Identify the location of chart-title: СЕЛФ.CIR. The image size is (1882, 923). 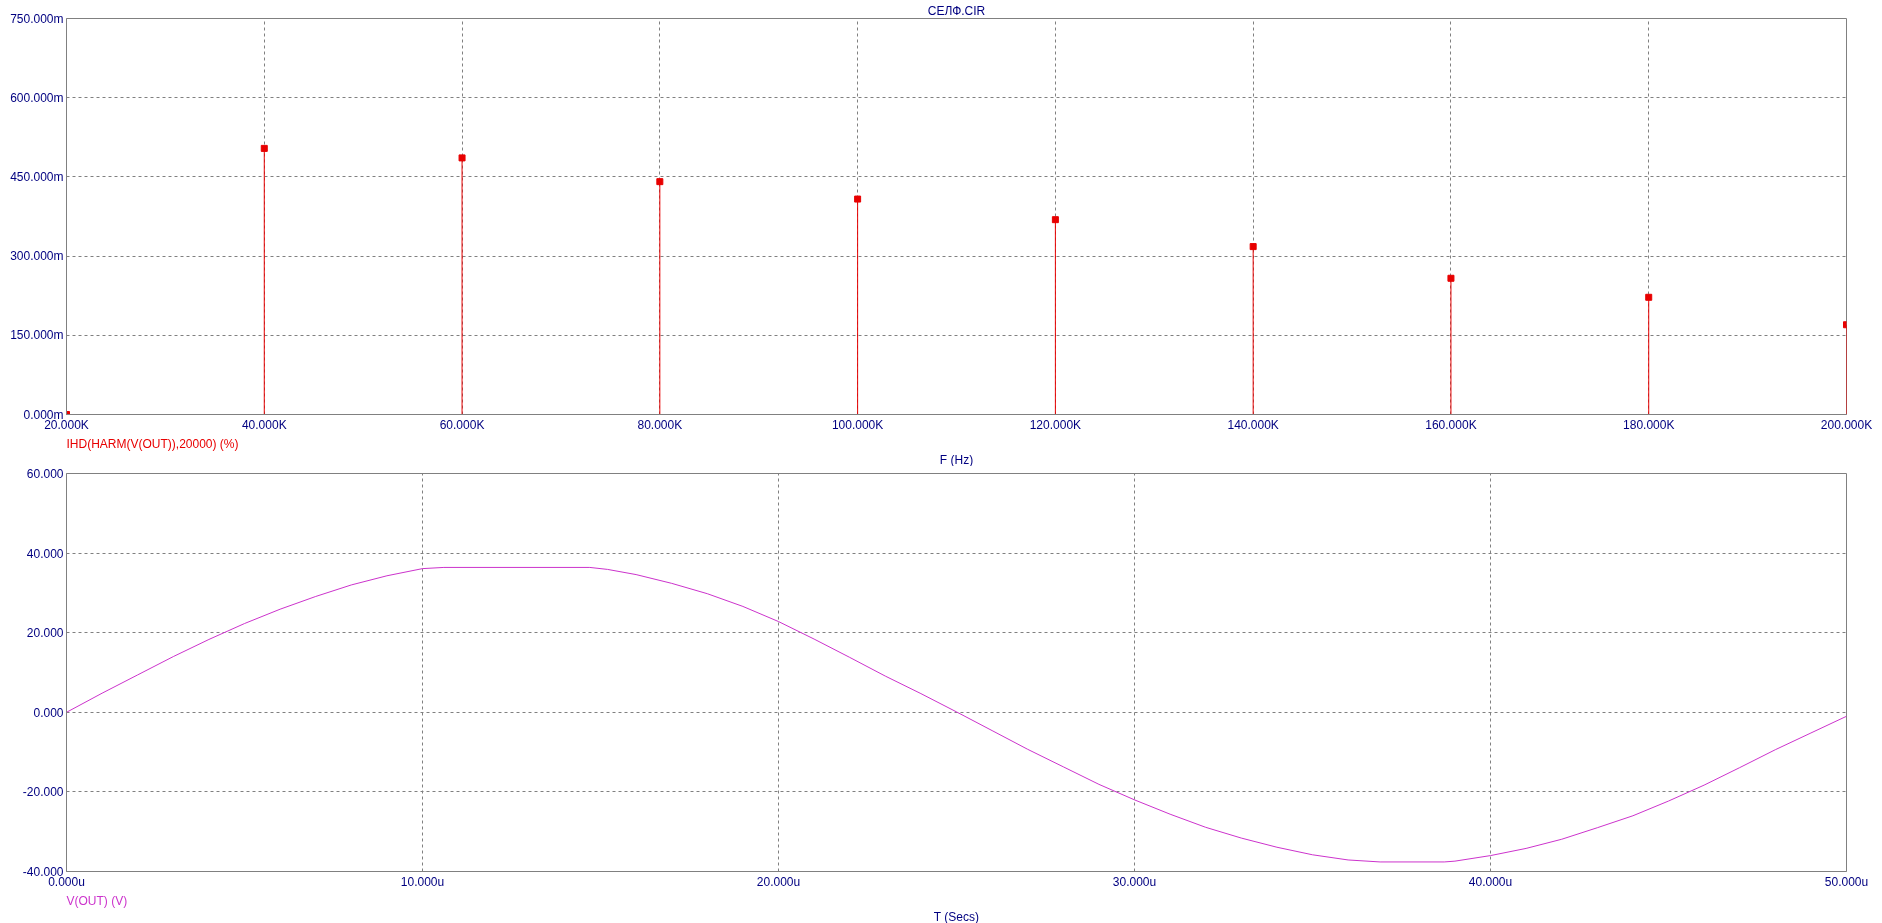
(956, 10).